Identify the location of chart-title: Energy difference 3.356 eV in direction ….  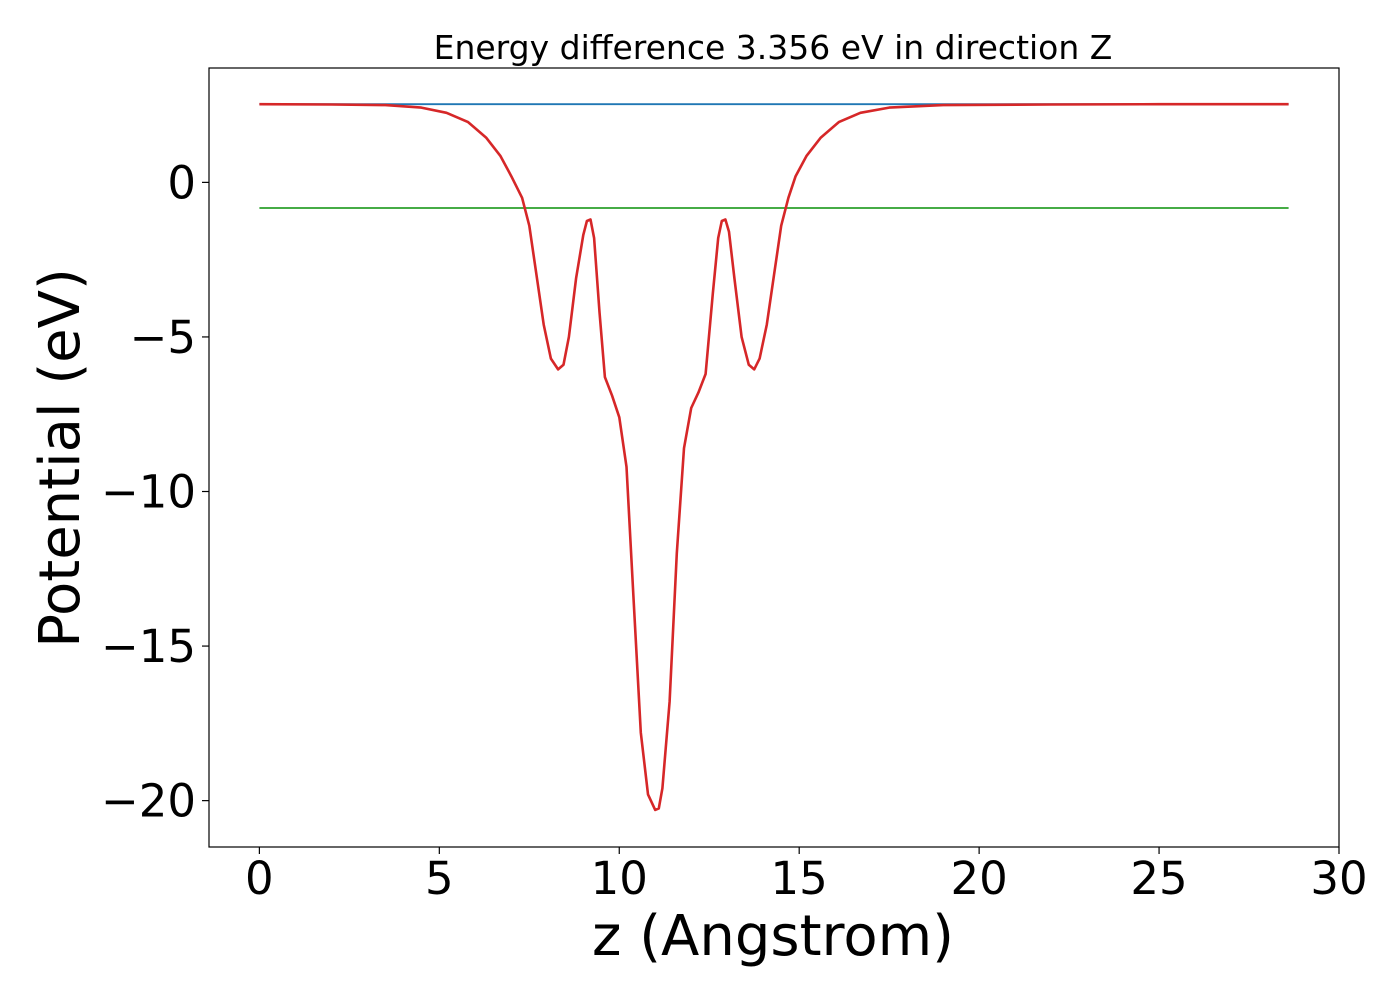
(773, 47).